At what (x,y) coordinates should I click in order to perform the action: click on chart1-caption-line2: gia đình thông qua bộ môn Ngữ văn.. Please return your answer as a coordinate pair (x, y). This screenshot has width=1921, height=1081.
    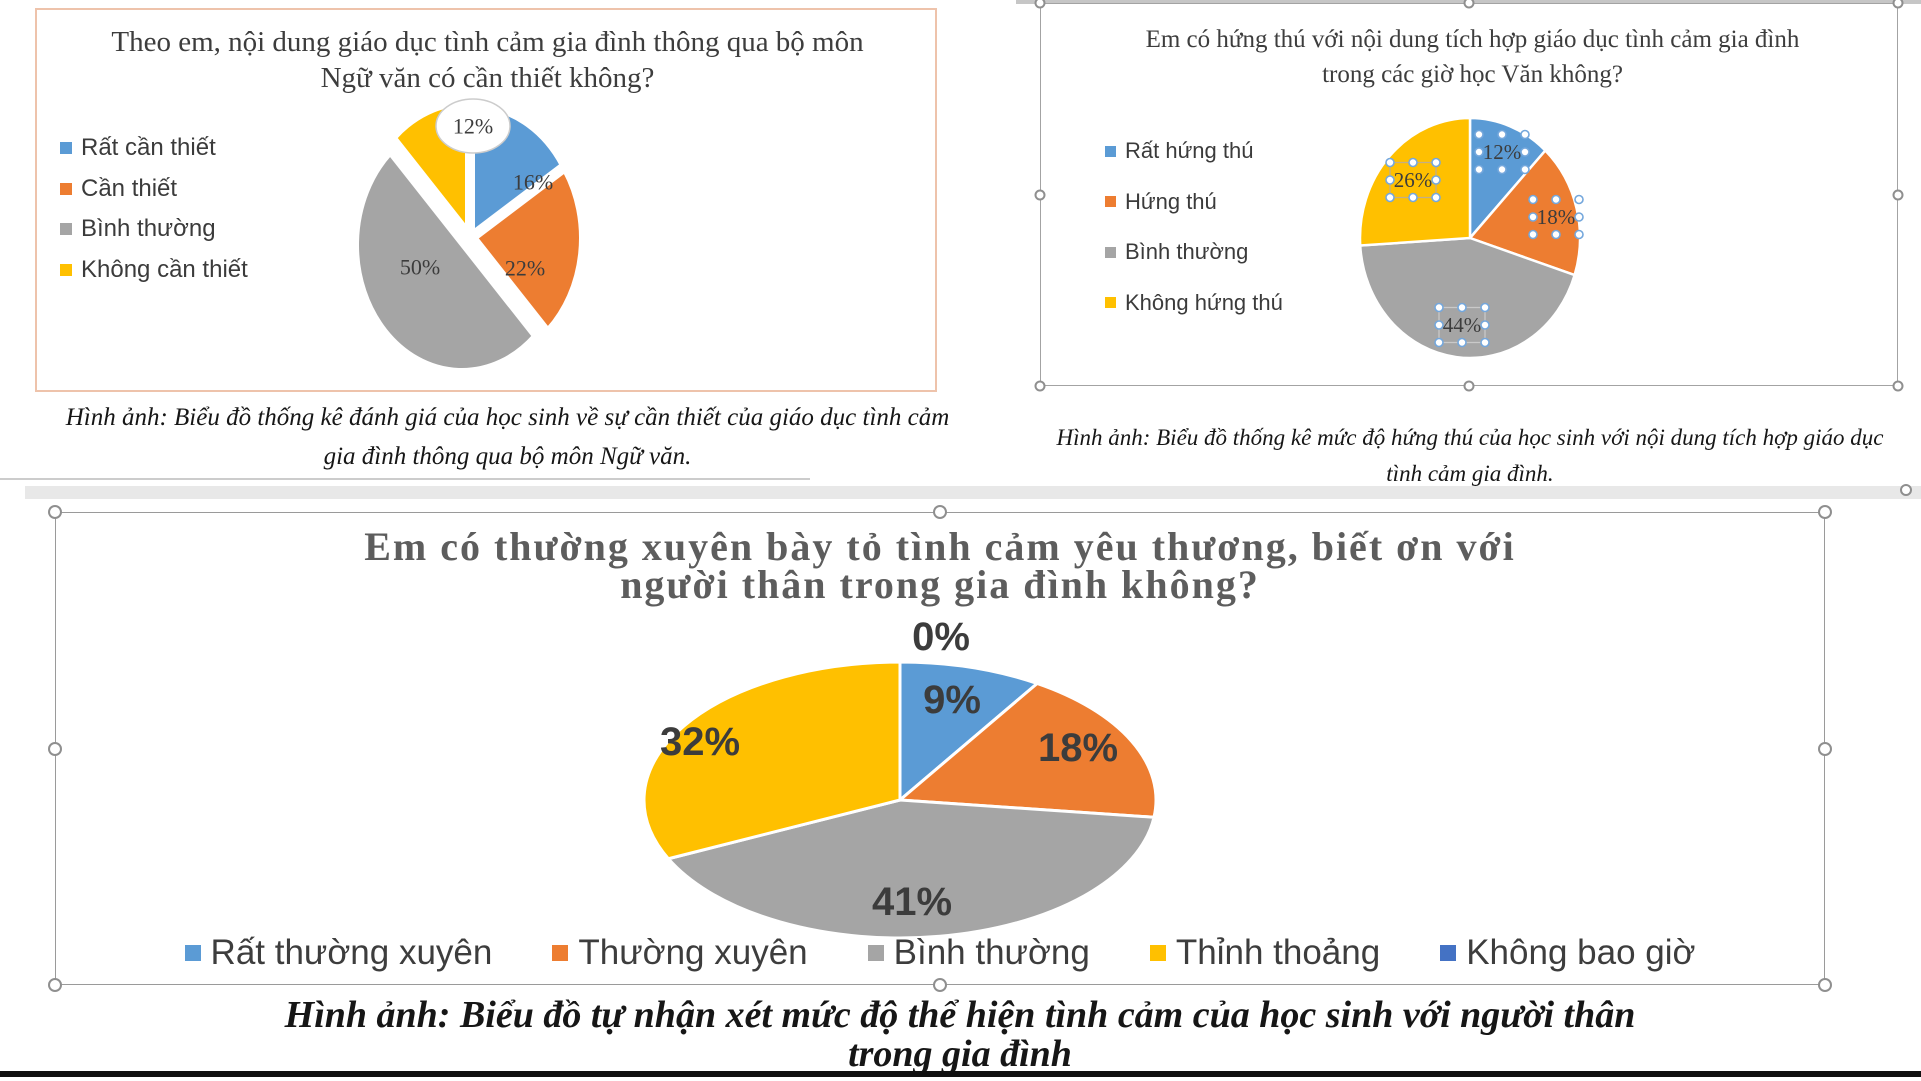
    Looking at the image, I should click on (507, 456).